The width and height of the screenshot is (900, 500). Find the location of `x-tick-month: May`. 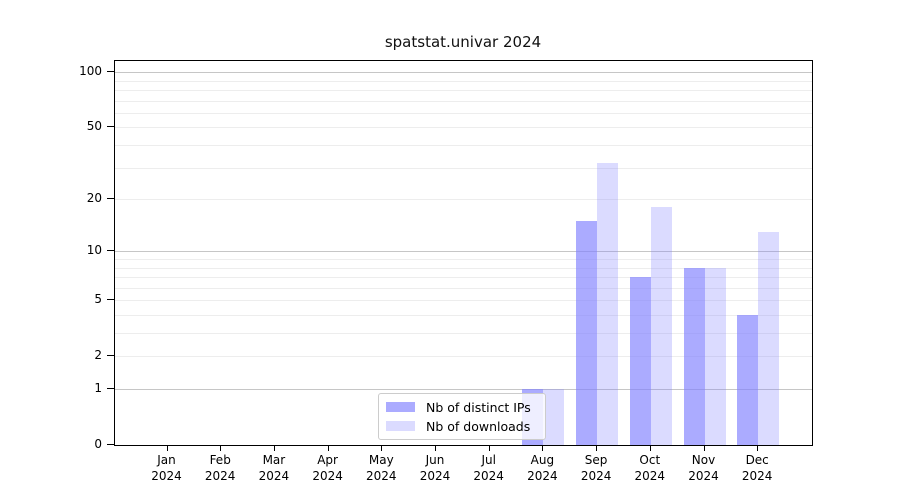

x-tick-month: May is located at coordinates (381, 460).